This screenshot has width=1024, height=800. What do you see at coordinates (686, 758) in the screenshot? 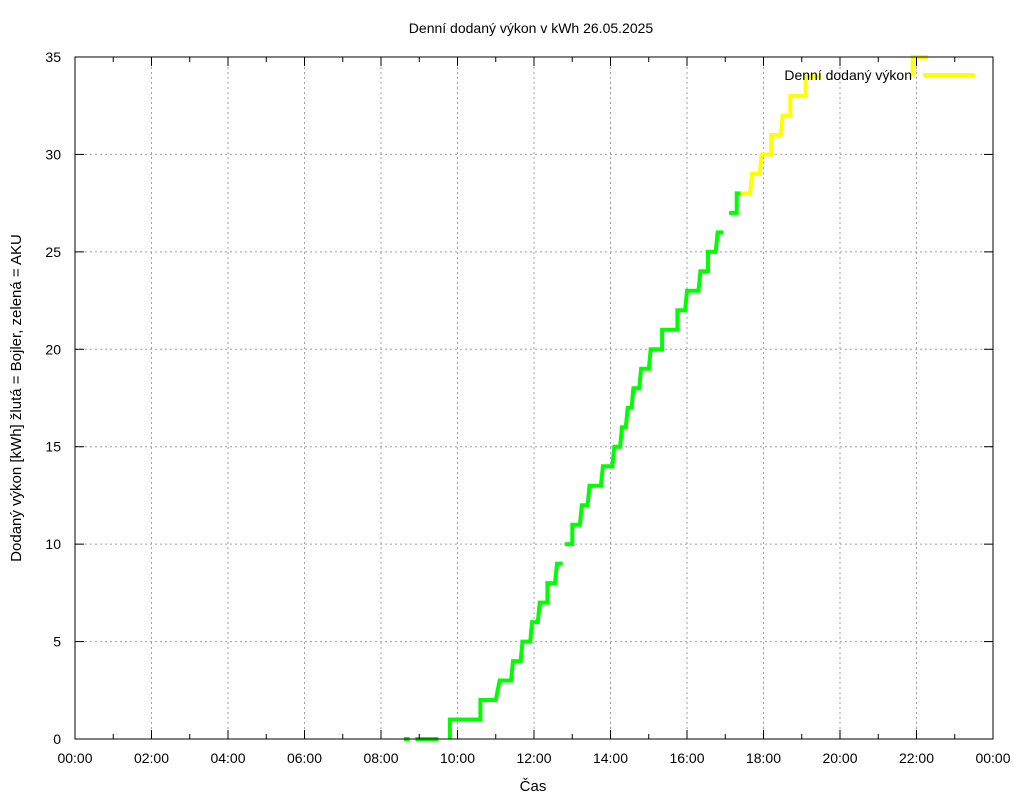
I see `x-tick-label: 16:00` at bounding box center [686, 758].